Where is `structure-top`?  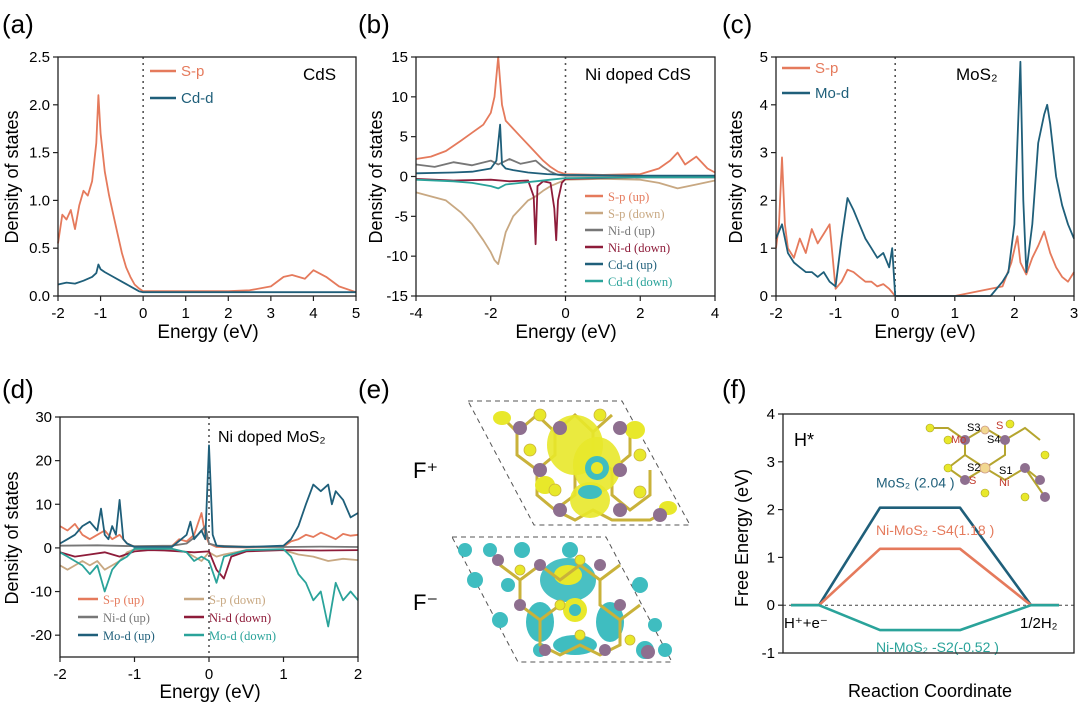 structure-top is located at coordinates (579, 463).